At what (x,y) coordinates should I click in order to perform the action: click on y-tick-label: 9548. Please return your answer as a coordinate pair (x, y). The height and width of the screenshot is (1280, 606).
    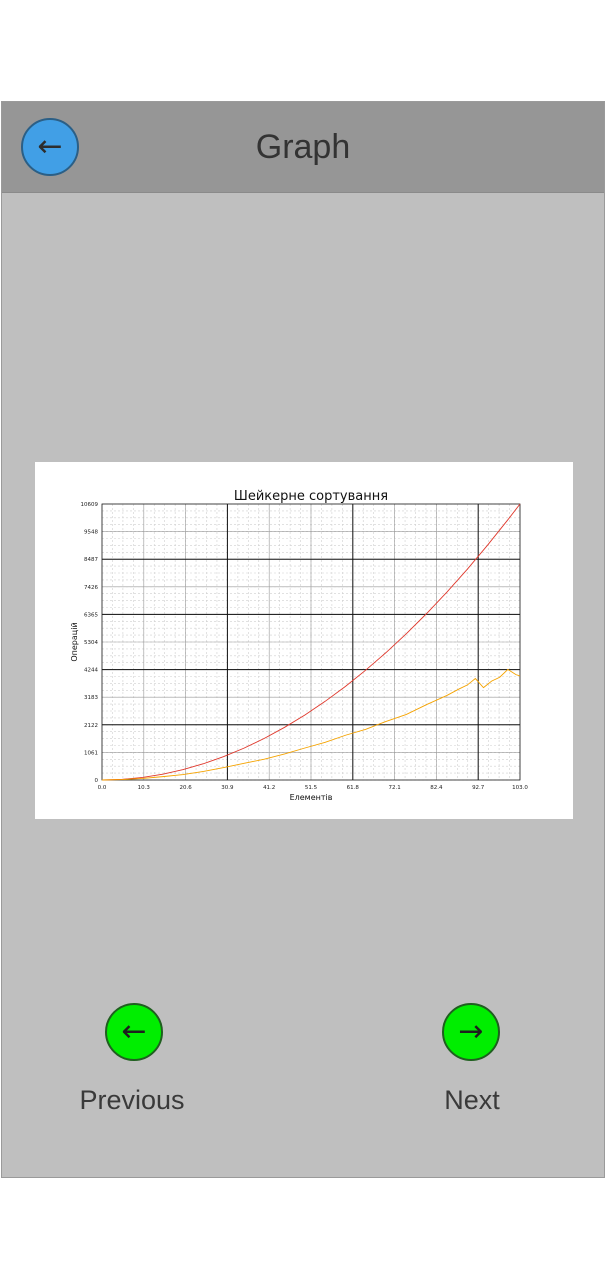
    Looking at the image, I should click on (91, 533).